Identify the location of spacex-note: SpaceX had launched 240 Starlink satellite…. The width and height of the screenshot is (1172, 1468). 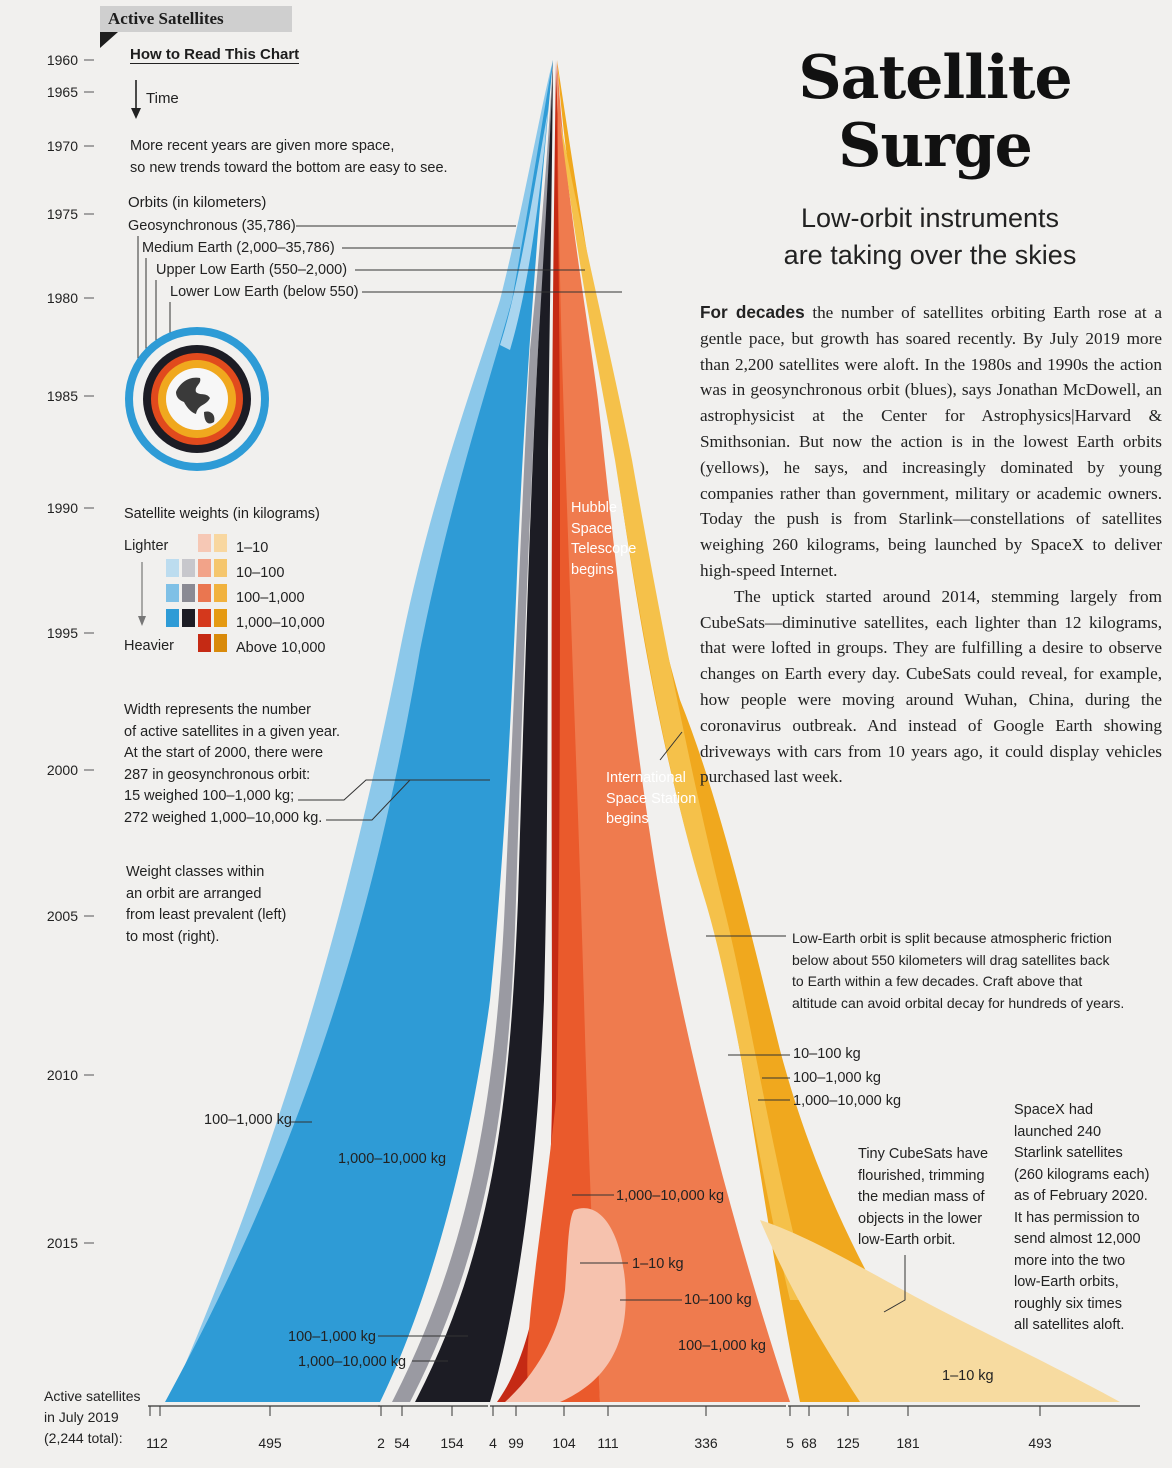
(1089, 1218).